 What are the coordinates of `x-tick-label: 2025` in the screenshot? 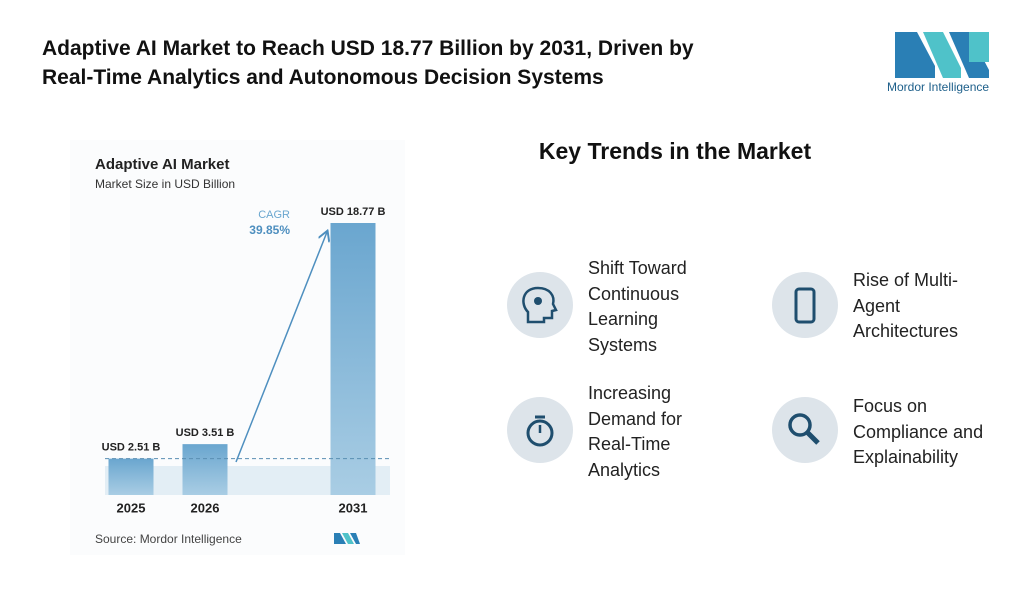 It's located at (131, 507).